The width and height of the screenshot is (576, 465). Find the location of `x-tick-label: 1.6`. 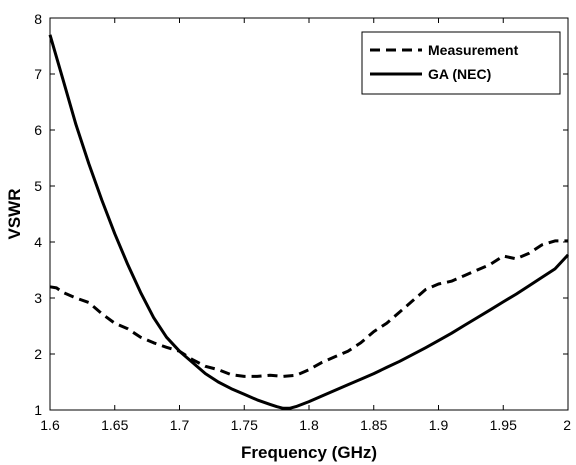

x-tick-label: 1.6 is located at coordinates (50, 425).